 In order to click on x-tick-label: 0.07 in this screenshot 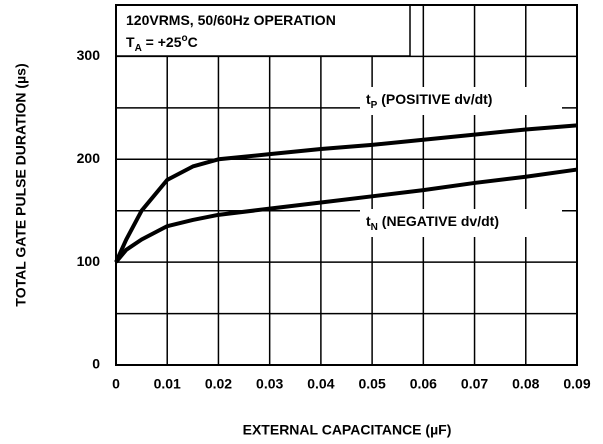, I will do `click(474, 384)`.